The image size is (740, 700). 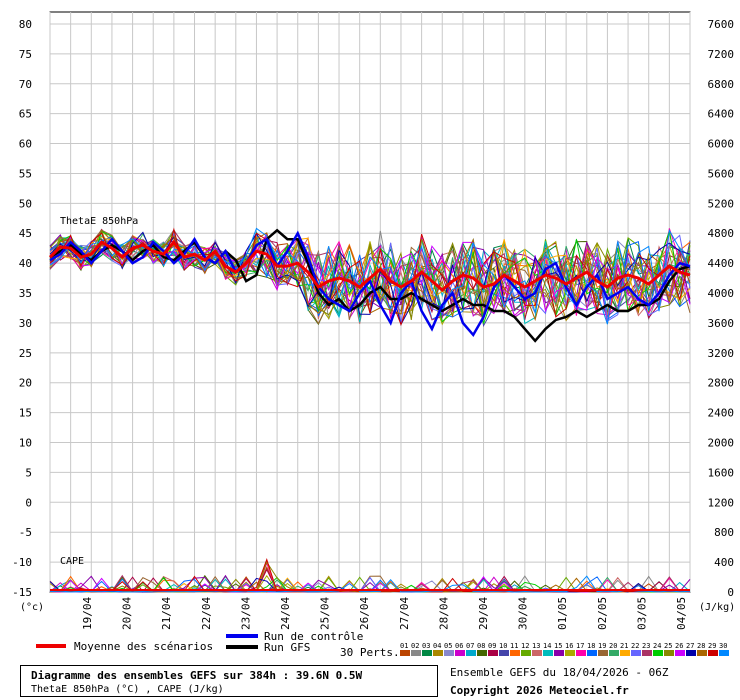 What do you see at coordinates (721, 353) in the screenshot?
I see `y-right-tick-label: 3200` at bounding box center [721, 353].